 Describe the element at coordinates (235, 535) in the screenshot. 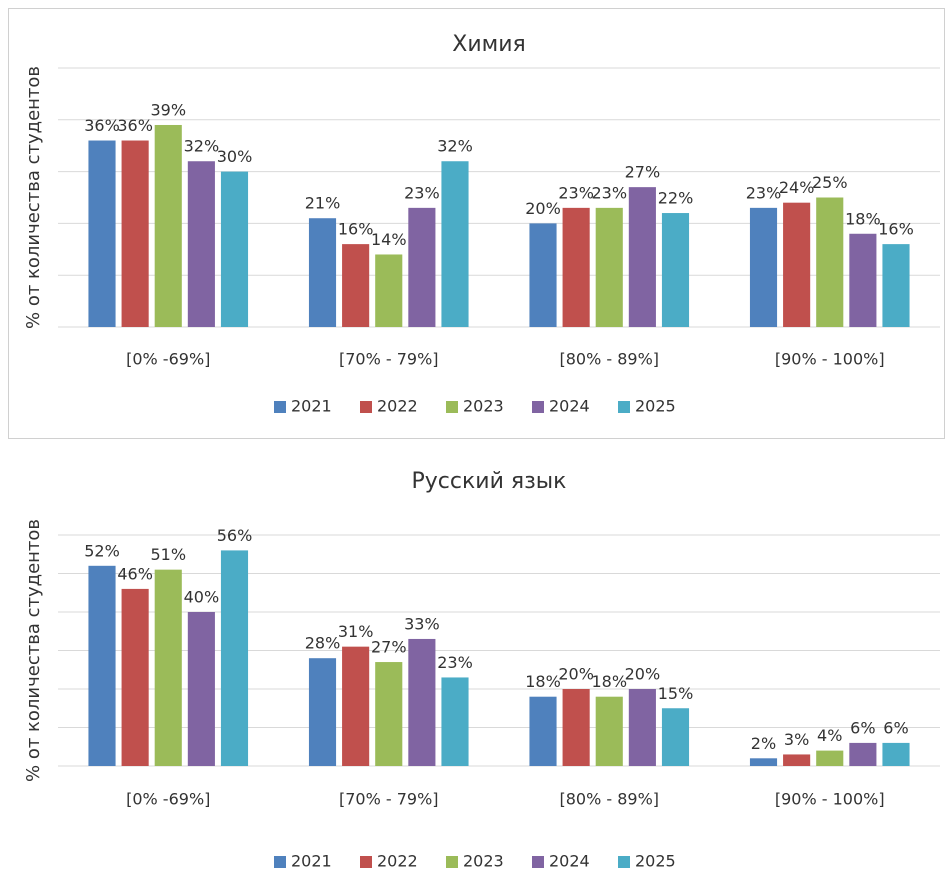

I see `data-label: 56%` at that location.